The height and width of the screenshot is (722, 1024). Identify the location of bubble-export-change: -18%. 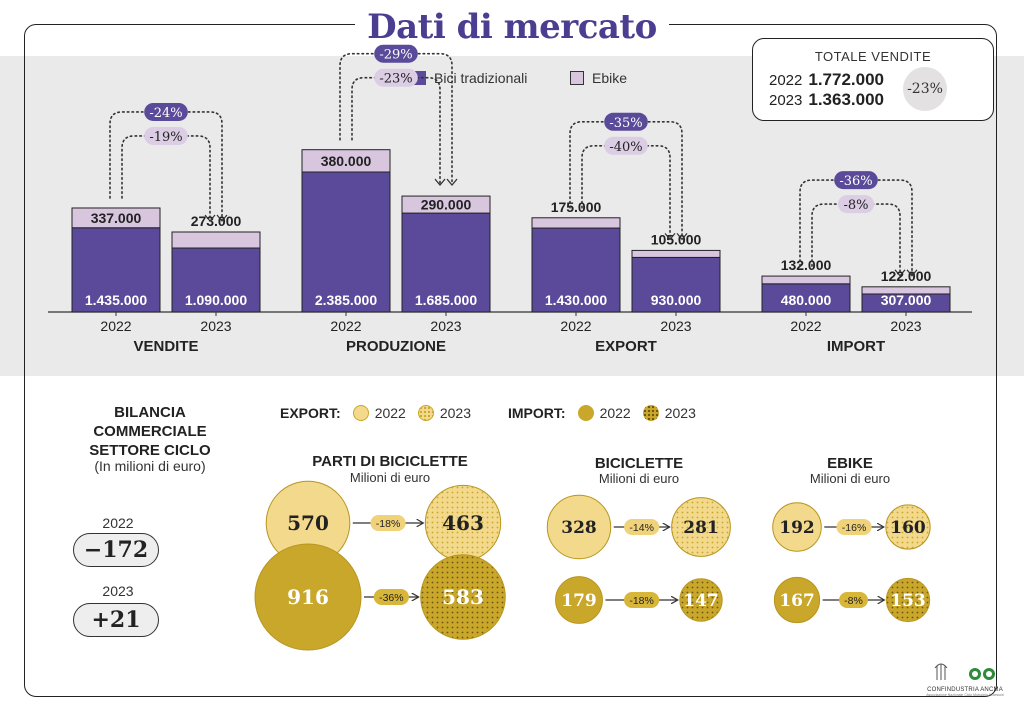
(388, 524).